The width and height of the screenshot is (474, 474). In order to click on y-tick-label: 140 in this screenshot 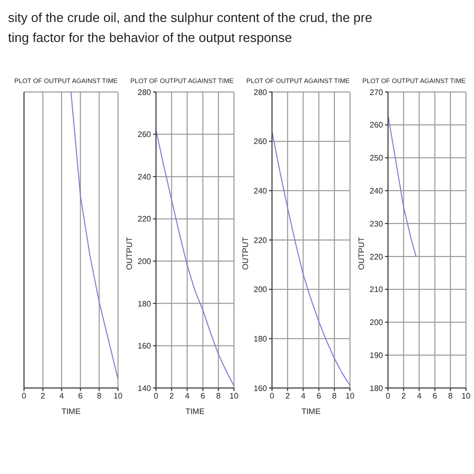, I will do `click(145, 388)`.